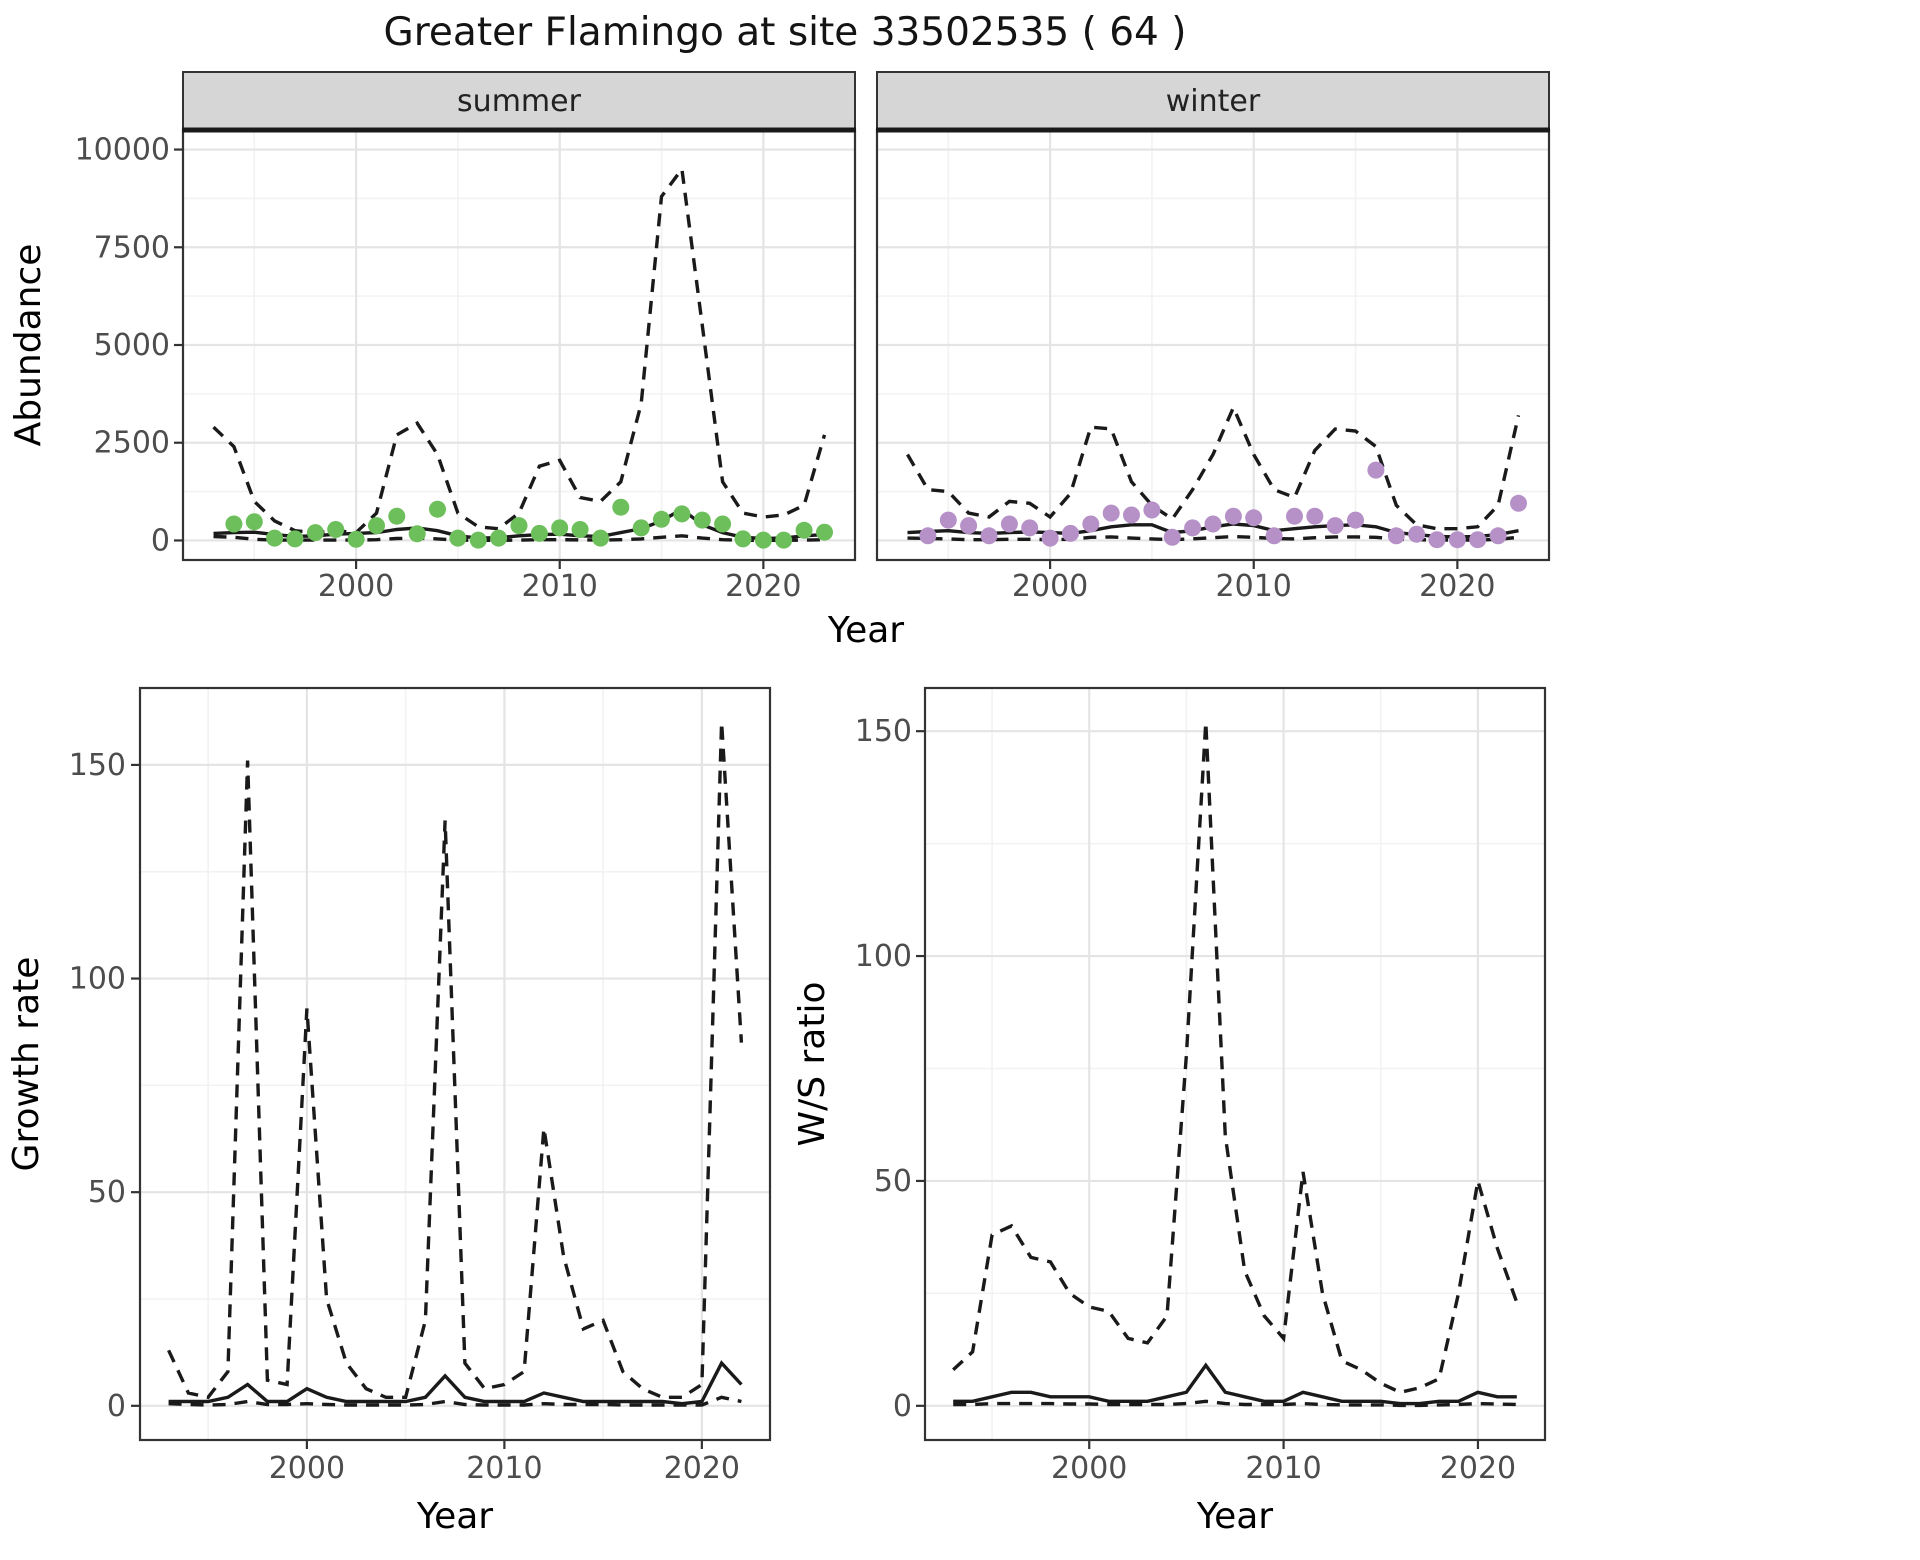 This screenshot has width=1920, height=1560. I want to click on figure-title: Greater Flamingo at site 33502535 ( 64 ), so click(785, 32).